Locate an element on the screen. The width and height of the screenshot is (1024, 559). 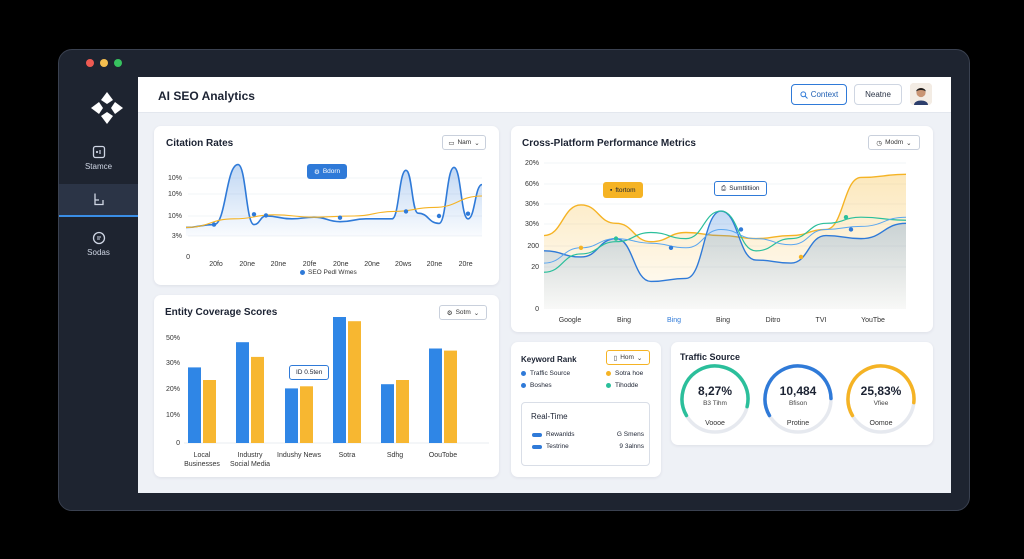
legend-marker is located at coordinates (608, 385).